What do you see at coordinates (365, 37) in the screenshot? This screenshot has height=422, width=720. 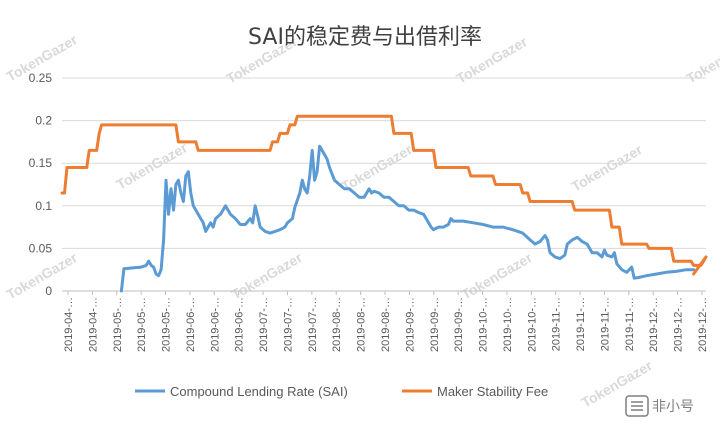 I see `chart-title: SAI的稳定费与出借利率` at bounding box center [365, 37].